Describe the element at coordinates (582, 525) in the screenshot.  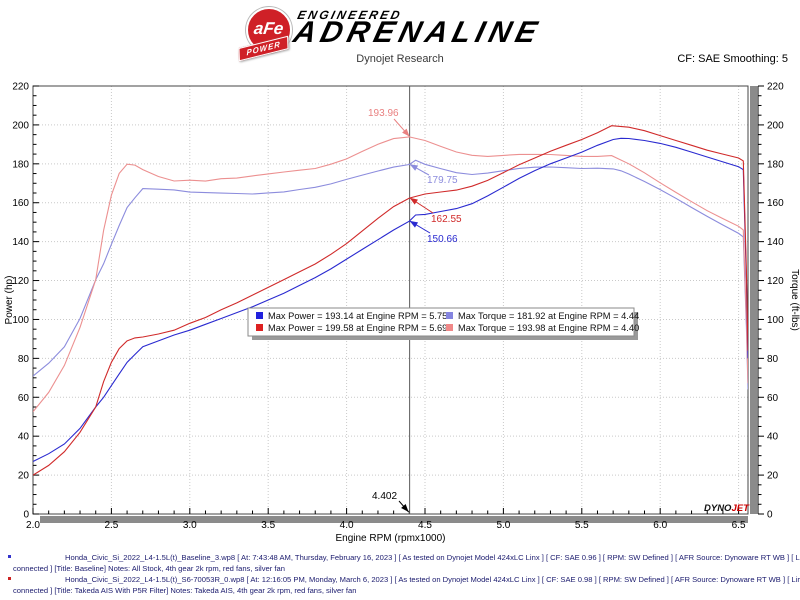
I see `svg-text: 5.5` at that location.